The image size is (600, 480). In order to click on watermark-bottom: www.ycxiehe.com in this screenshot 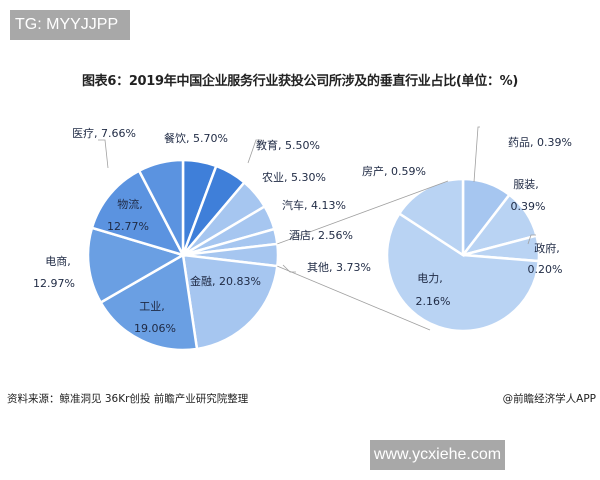, I will do `click(437, 455)`.